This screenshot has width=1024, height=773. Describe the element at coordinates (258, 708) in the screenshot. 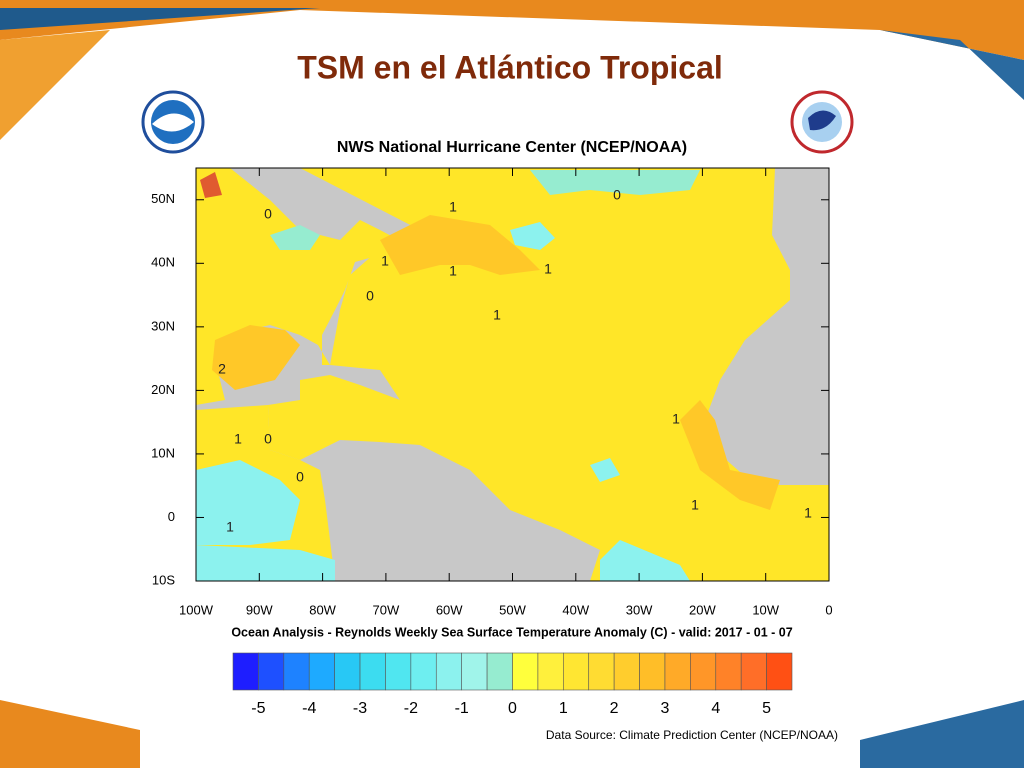

I see `colorbar-tick-label: -5` at that location.